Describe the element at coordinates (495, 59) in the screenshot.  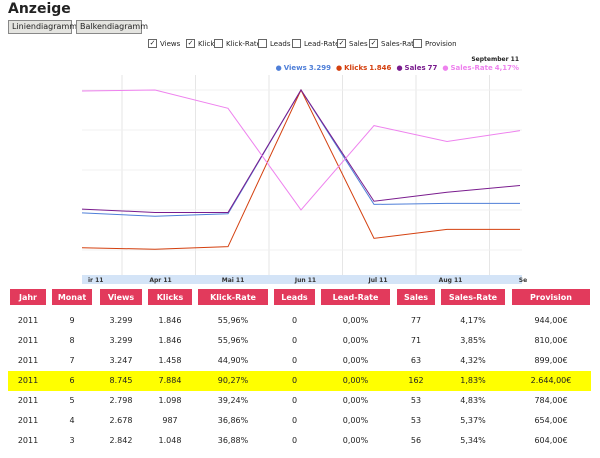
I see `period: September 11` at that location.